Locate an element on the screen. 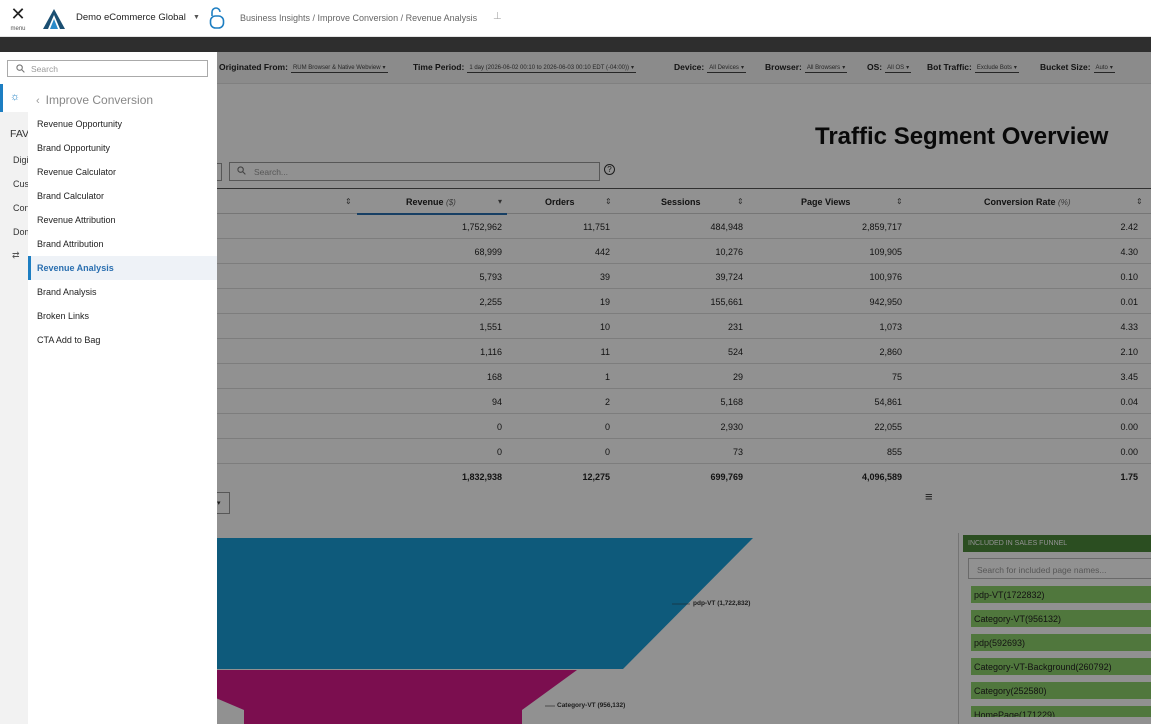 The height and width of the screenshot is (724, 1151). menu-item-brand-attribution: Brand Attribution is located at coordinates (70, 244).